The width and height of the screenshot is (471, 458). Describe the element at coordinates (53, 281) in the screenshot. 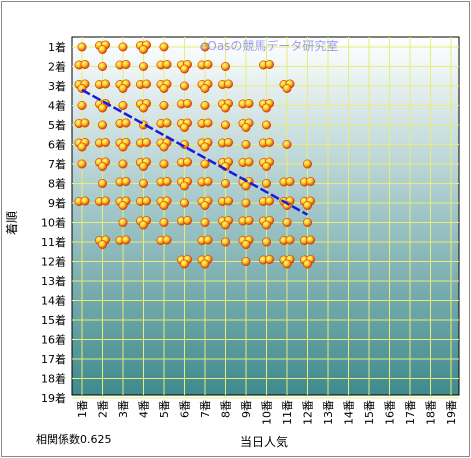

I see `y-tick-label: 13着` at that location.